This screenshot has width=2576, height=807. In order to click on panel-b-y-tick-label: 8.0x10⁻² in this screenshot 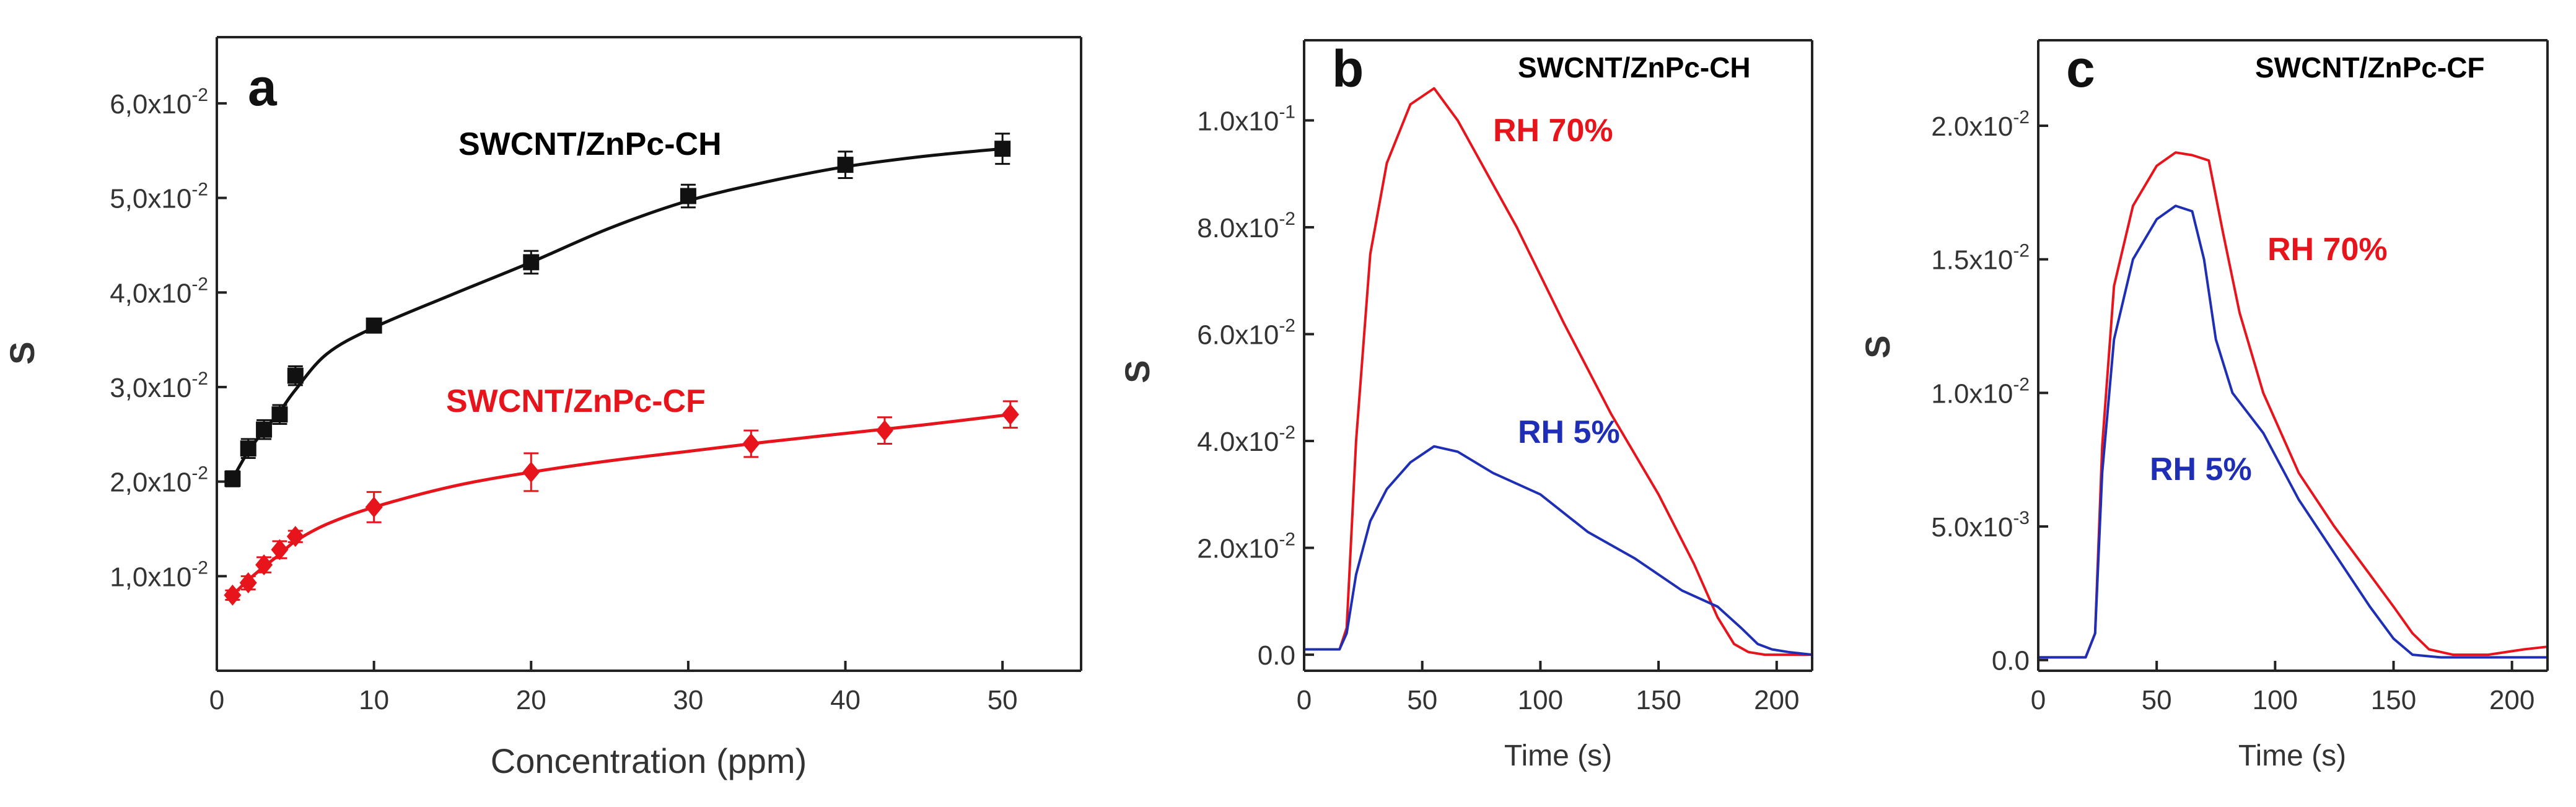, I will do `click(1246, 226)`.